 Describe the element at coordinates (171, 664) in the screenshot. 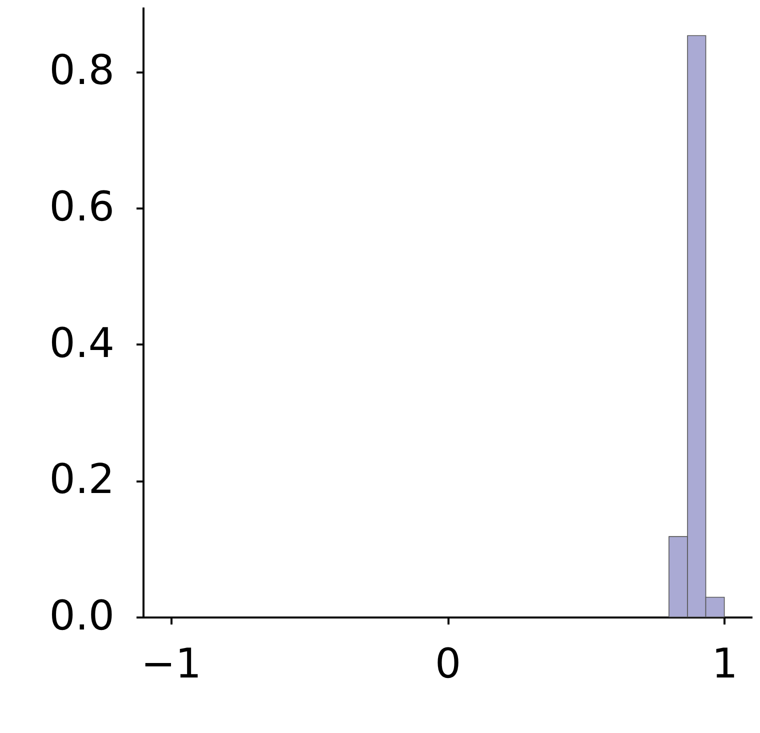

I see `x-tick-label: −1` at that location.